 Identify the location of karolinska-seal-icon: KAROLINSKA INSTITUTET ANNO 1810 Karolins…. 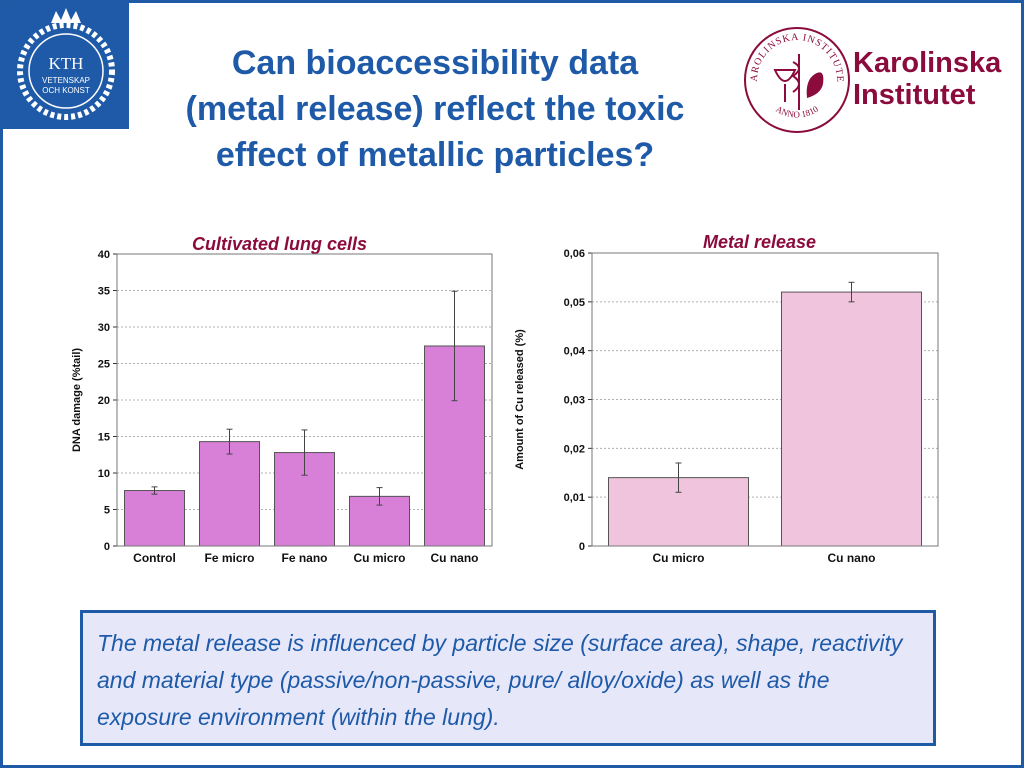
(866, 73).